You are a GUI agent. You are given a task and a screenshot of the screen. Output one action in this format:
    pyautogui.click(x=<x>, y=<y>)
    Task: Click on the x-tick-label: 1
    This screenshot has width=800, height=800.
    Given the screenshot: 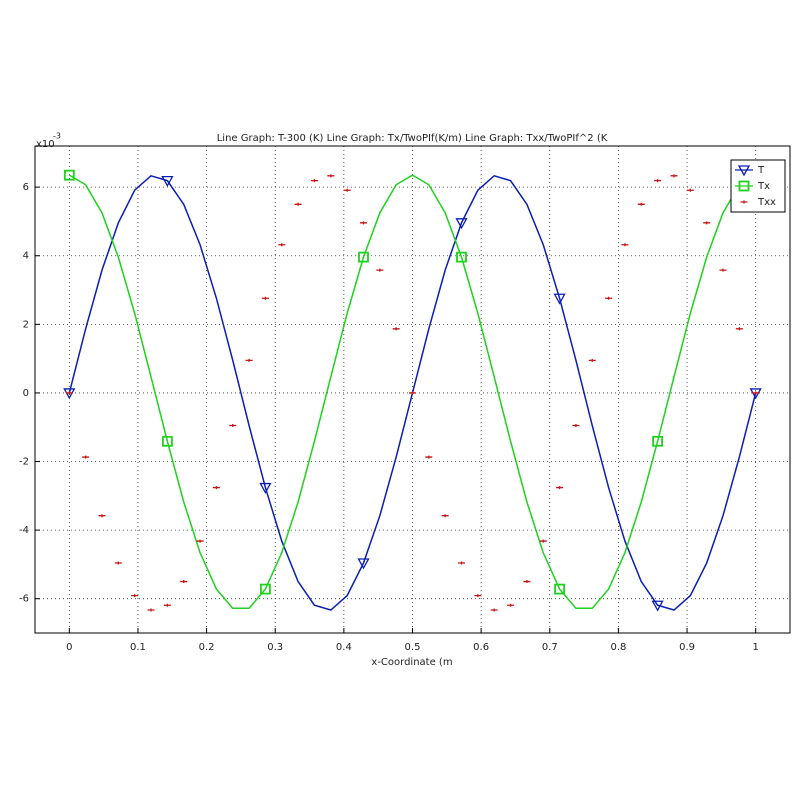 What is the action you would take?
    pyautogui.click(x=755, y=647)
    